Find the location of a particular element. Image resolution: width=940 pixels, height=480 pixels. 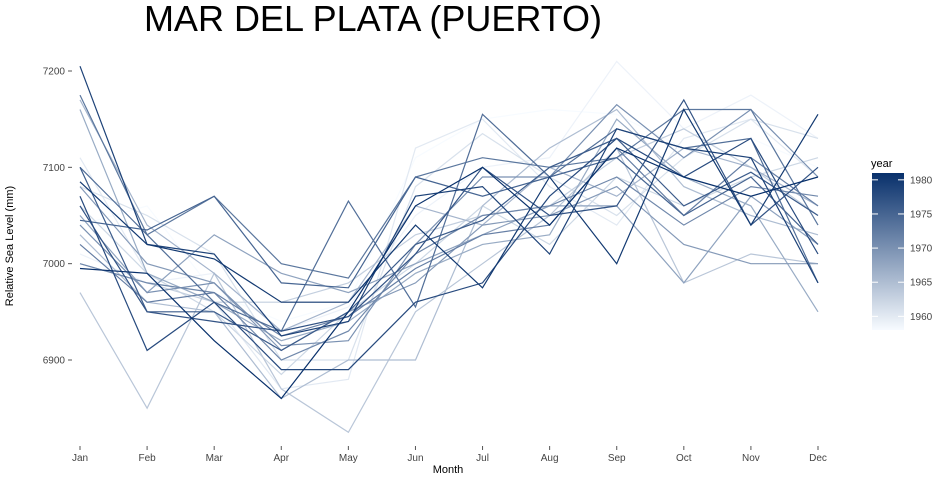

x-axis: Jan Feb Mar Apr May Jun Jul Aug Sep Oct Nov Dec is located at coordinates (449, 455).